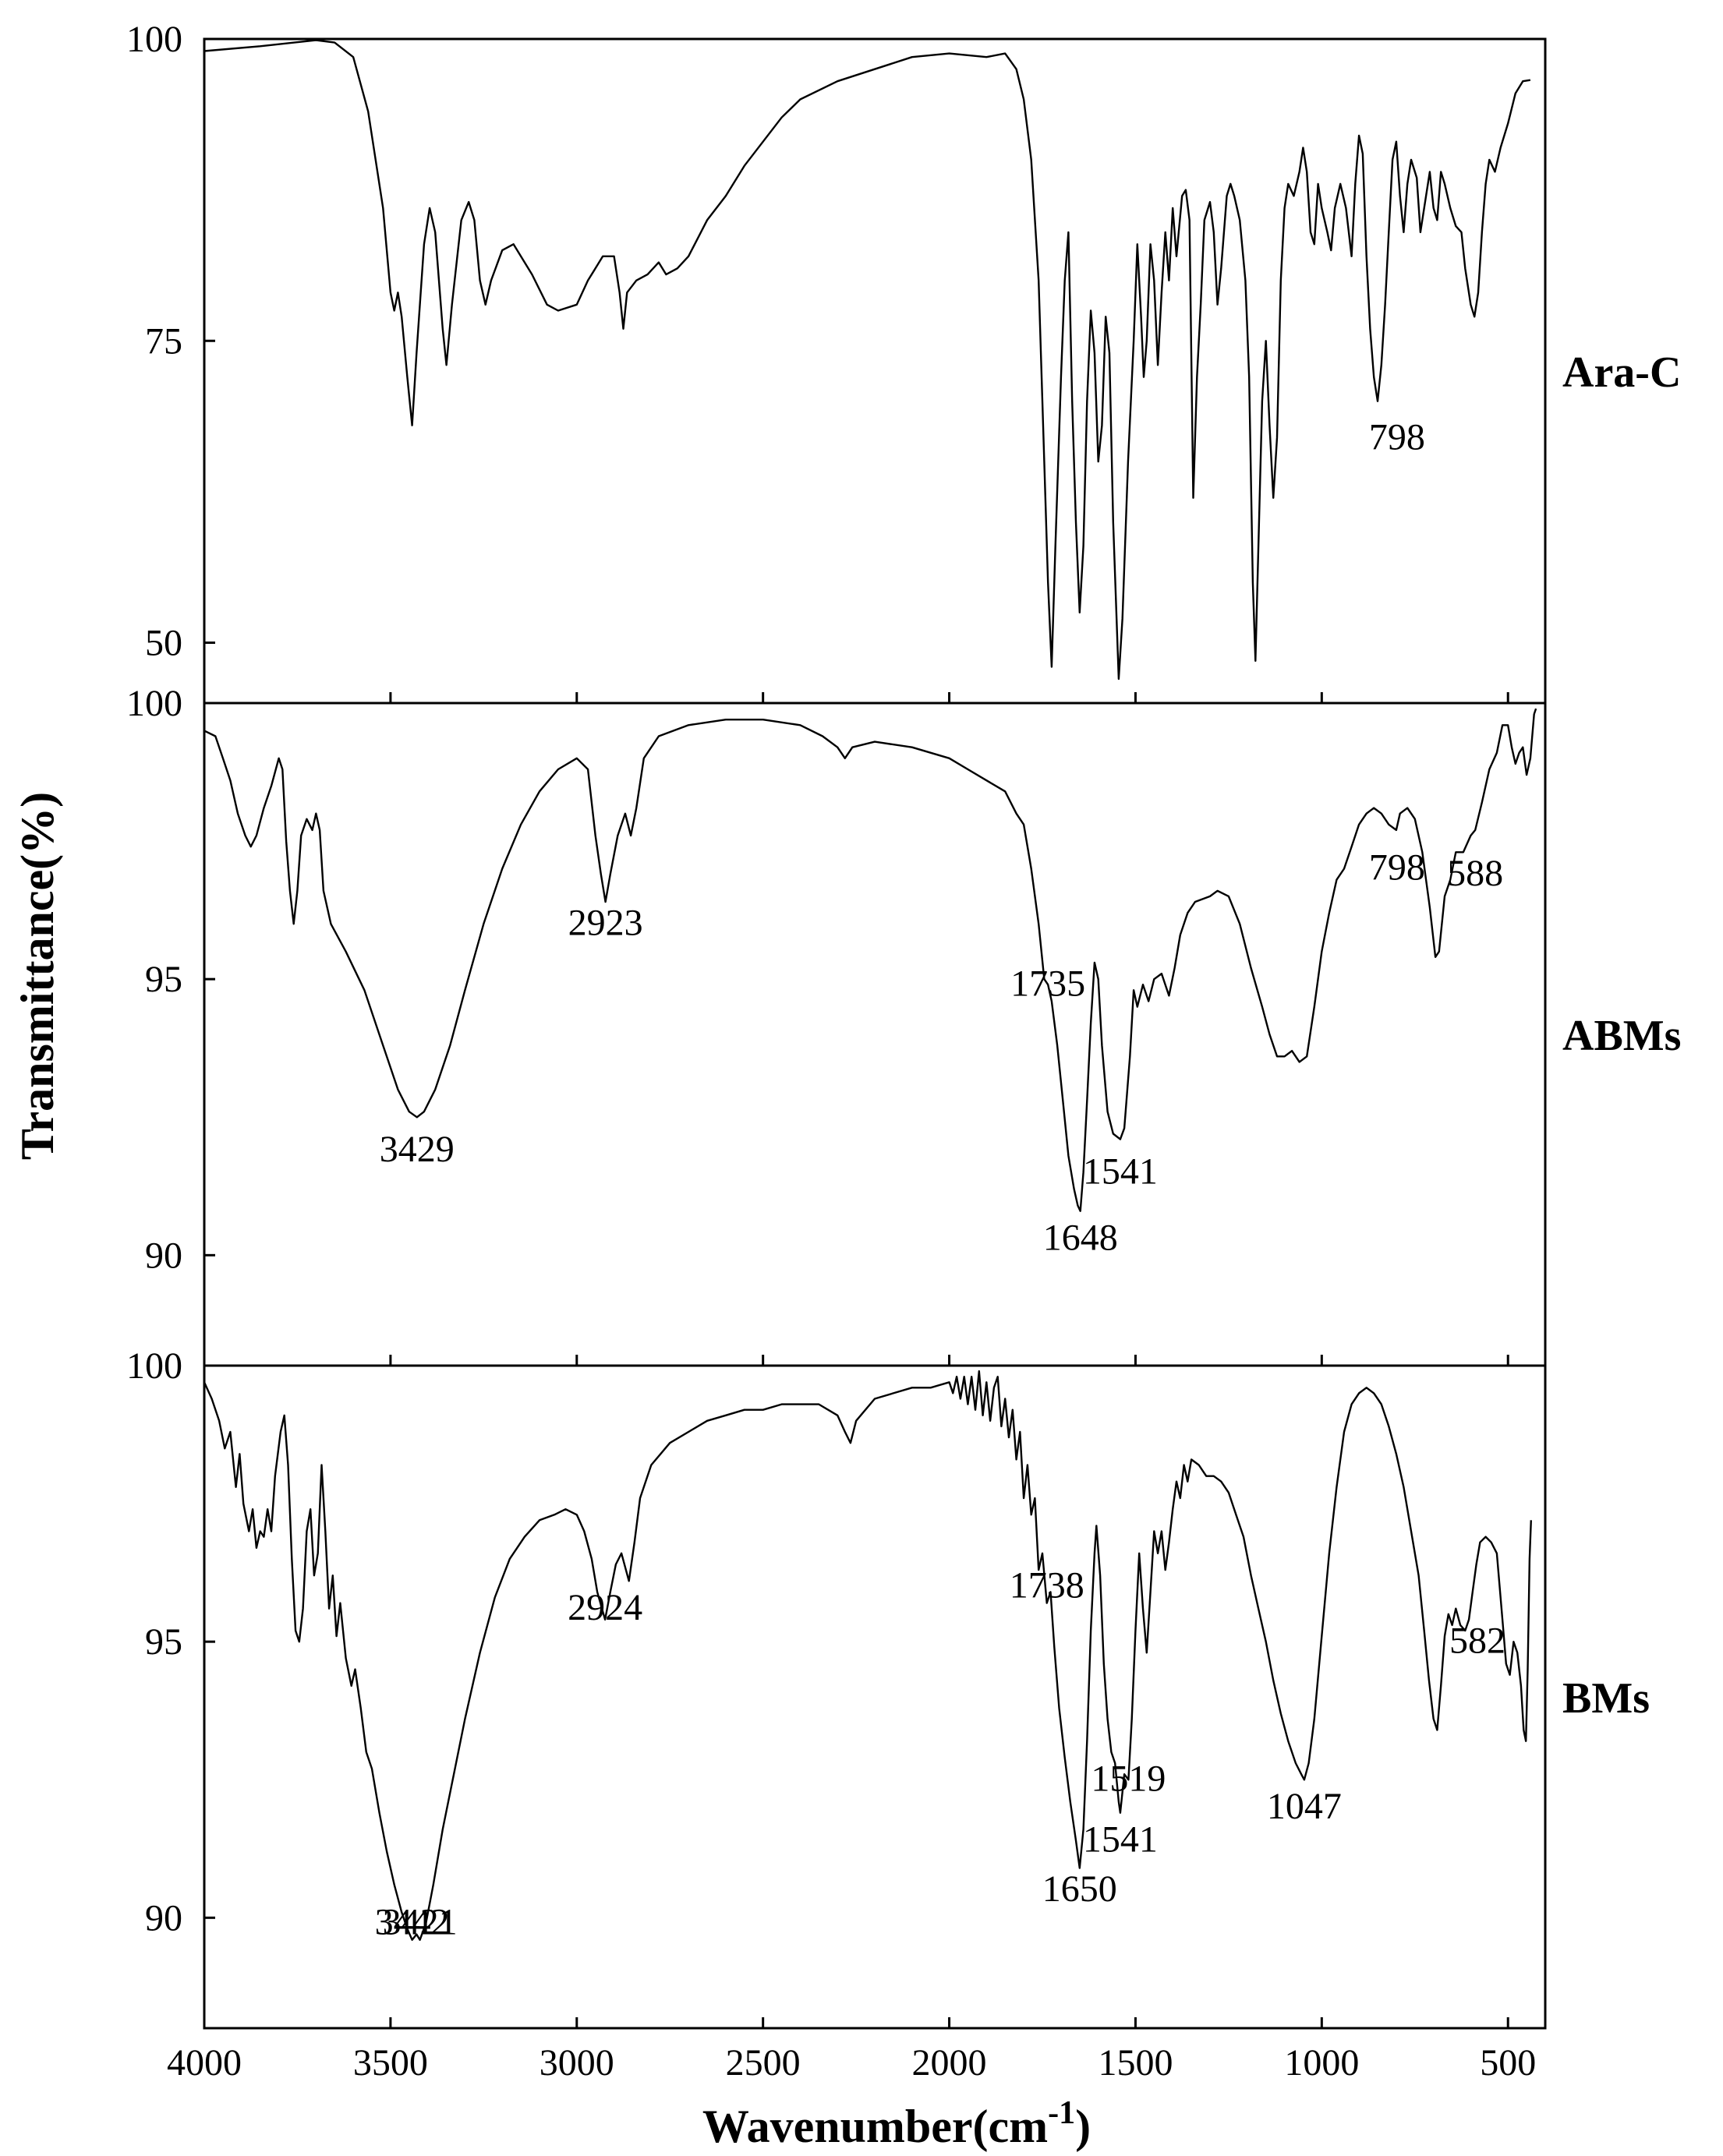  Describe the element at coordinates (1321, 2063) in the screenshot. I see `x-tick-label-1000: 1000` at that location.